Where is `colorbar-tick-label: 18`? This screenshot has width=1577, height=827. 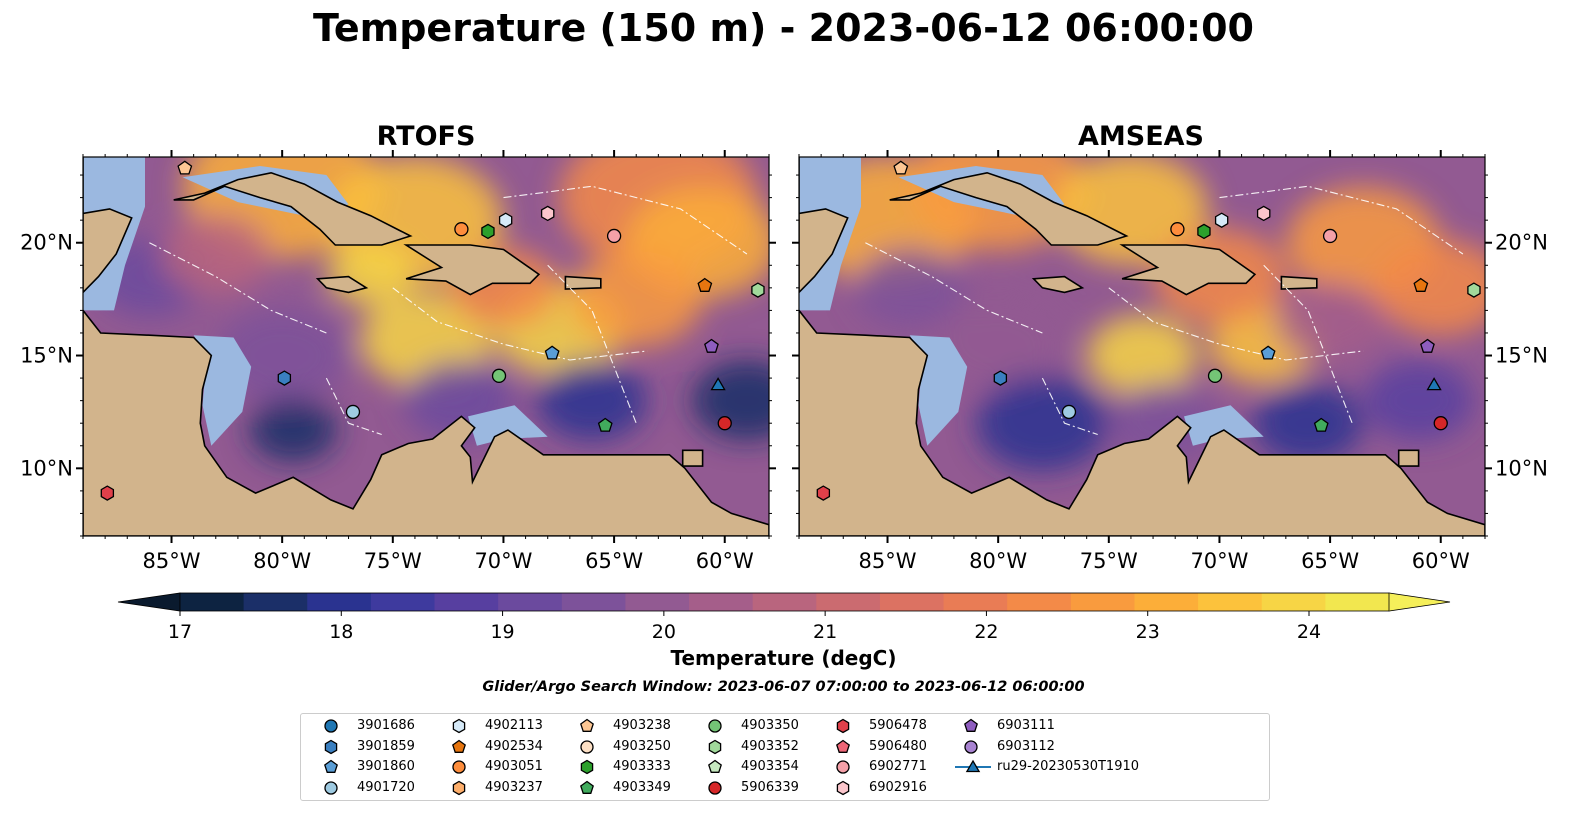 colorbar-tick-label: 18 is located at coordinates (341, 632).